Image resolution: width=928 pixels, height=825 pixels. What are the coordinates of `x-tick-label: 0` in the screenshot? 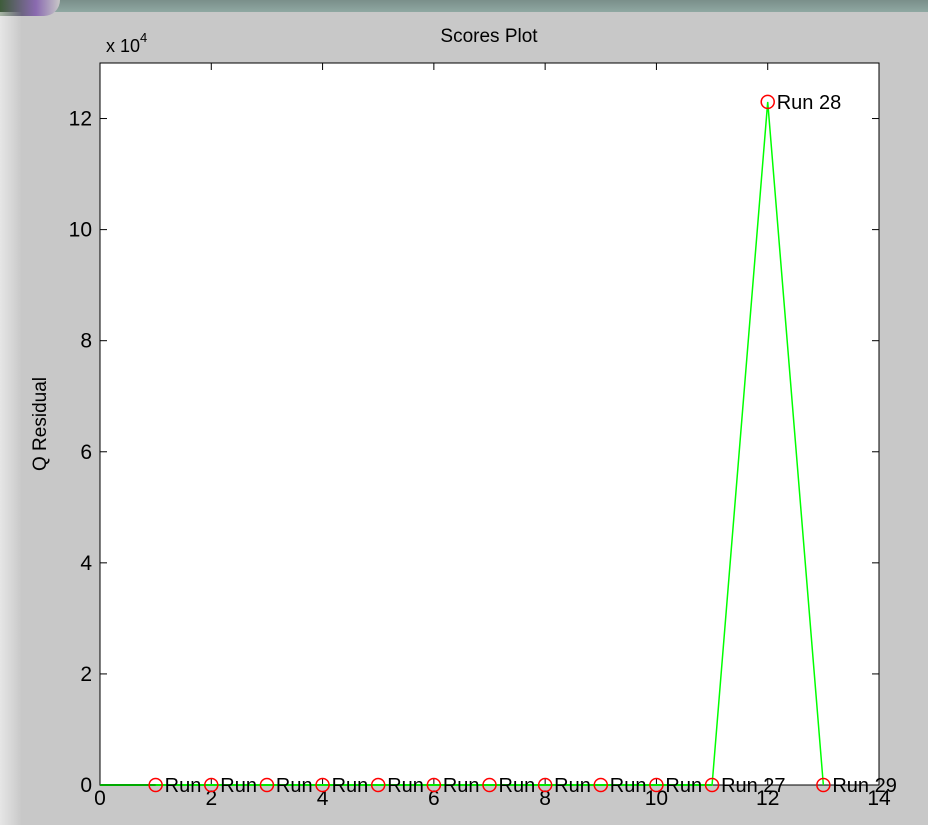 It's located at (100, 798).